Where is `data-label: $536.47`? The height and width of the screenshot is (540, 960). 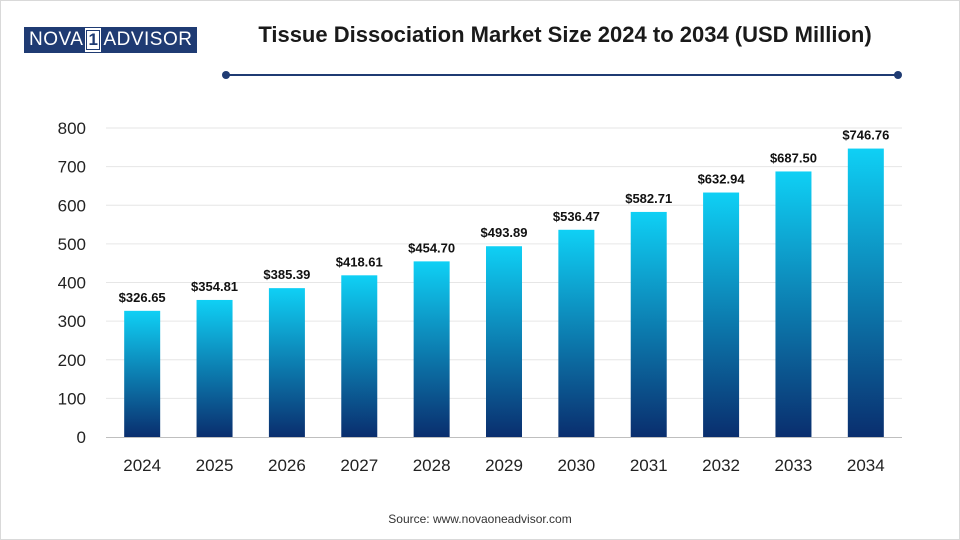
data-label: $536.47 is located at coordinates (576, 216).